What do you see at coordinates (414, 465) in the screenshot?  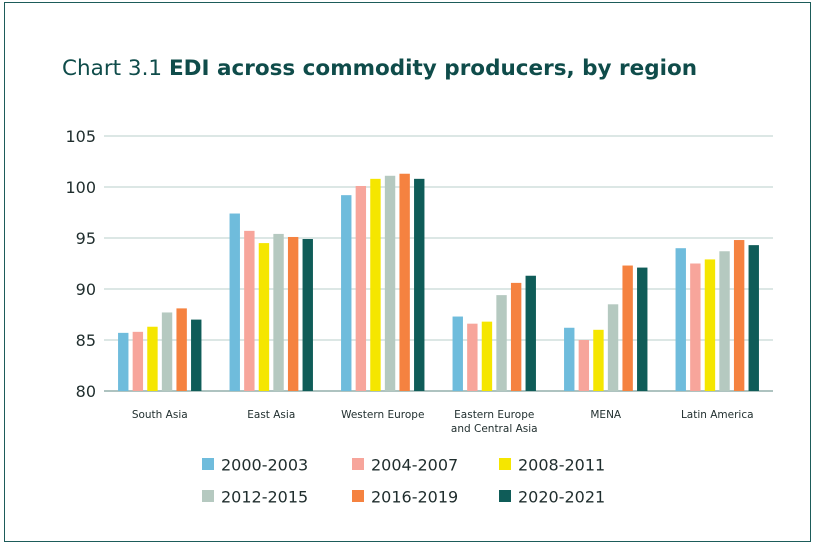 I see `legend-label: 2004-2007` at bounding box center [414, 465].